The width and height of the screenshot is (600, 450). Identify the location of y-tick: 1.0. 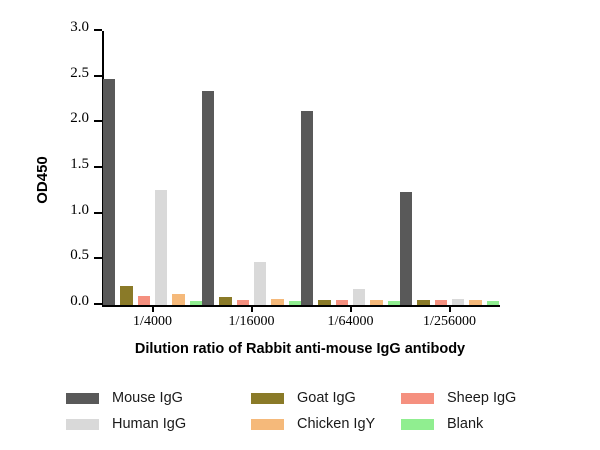
(86, 210).